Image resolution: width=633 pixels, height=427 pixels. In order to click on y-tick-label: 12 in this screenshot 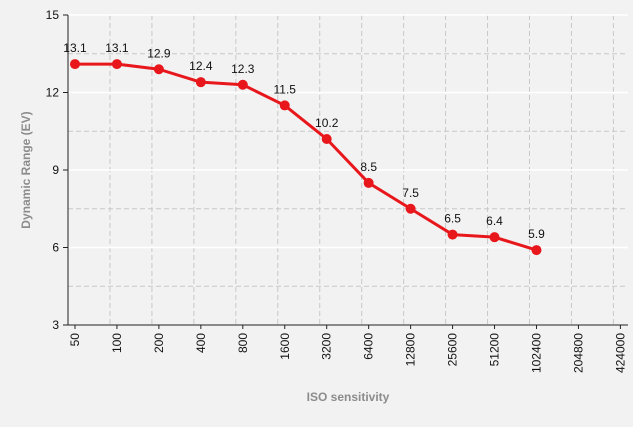, I will do `click(53, 93)`.